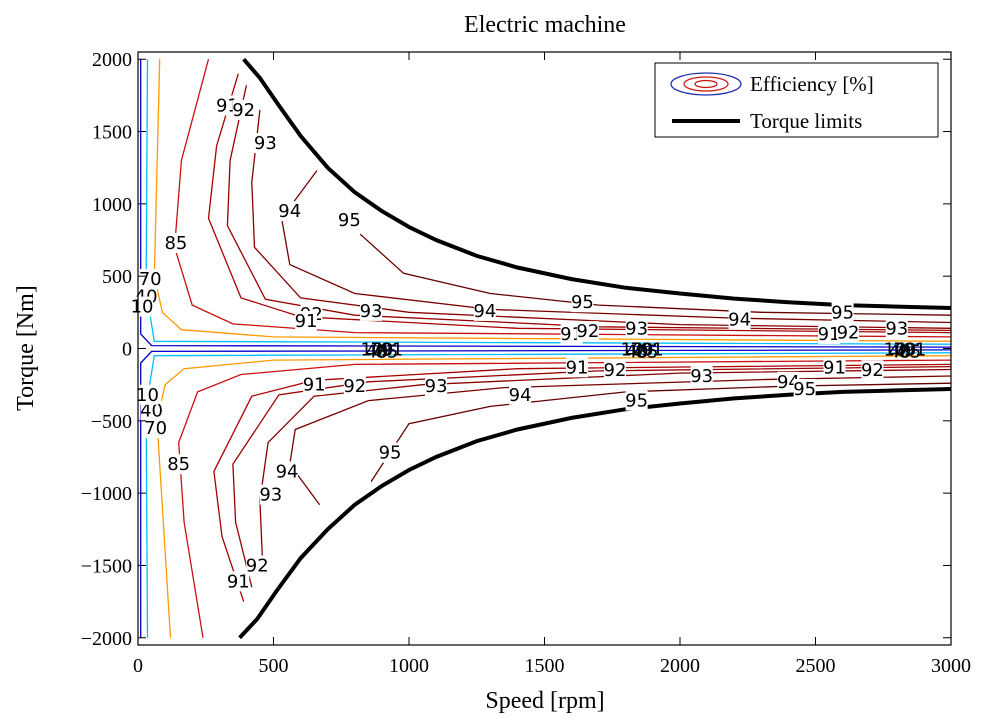  Describe the element at coordinates (812, 84) in the screenshot. I see `legend-label-efficiency: Efficiency [%]` at that location.